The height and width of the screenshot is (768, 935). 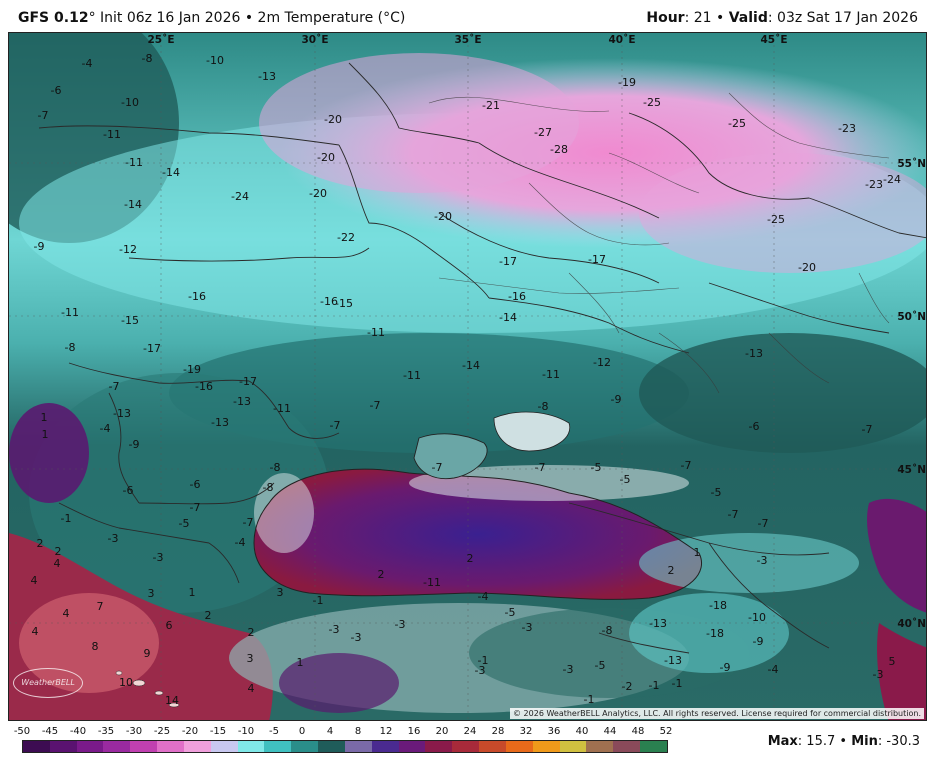 I want to click on latitude-label: 50˚N, so click(x=911, y=317).